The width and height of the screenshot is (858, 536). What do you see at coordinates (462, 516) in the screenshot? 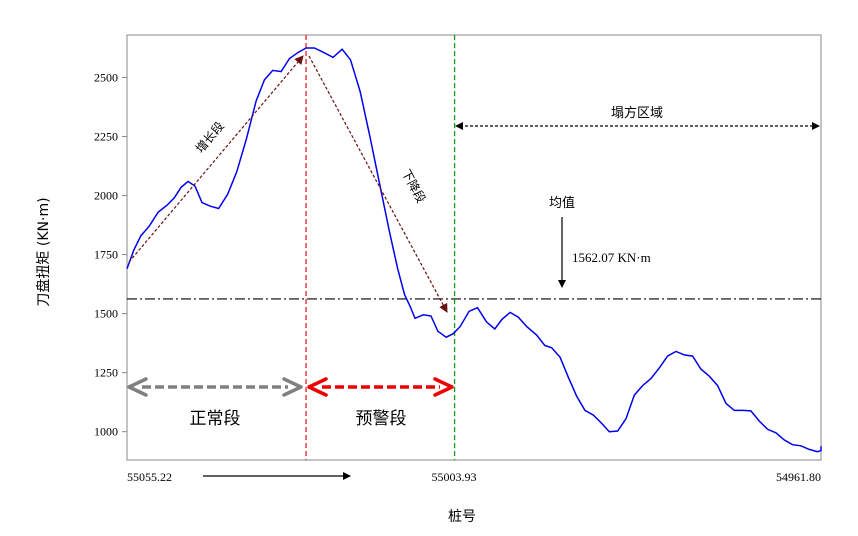
I see `x-axis-title: 桩号` at bounding box center [462, 516].